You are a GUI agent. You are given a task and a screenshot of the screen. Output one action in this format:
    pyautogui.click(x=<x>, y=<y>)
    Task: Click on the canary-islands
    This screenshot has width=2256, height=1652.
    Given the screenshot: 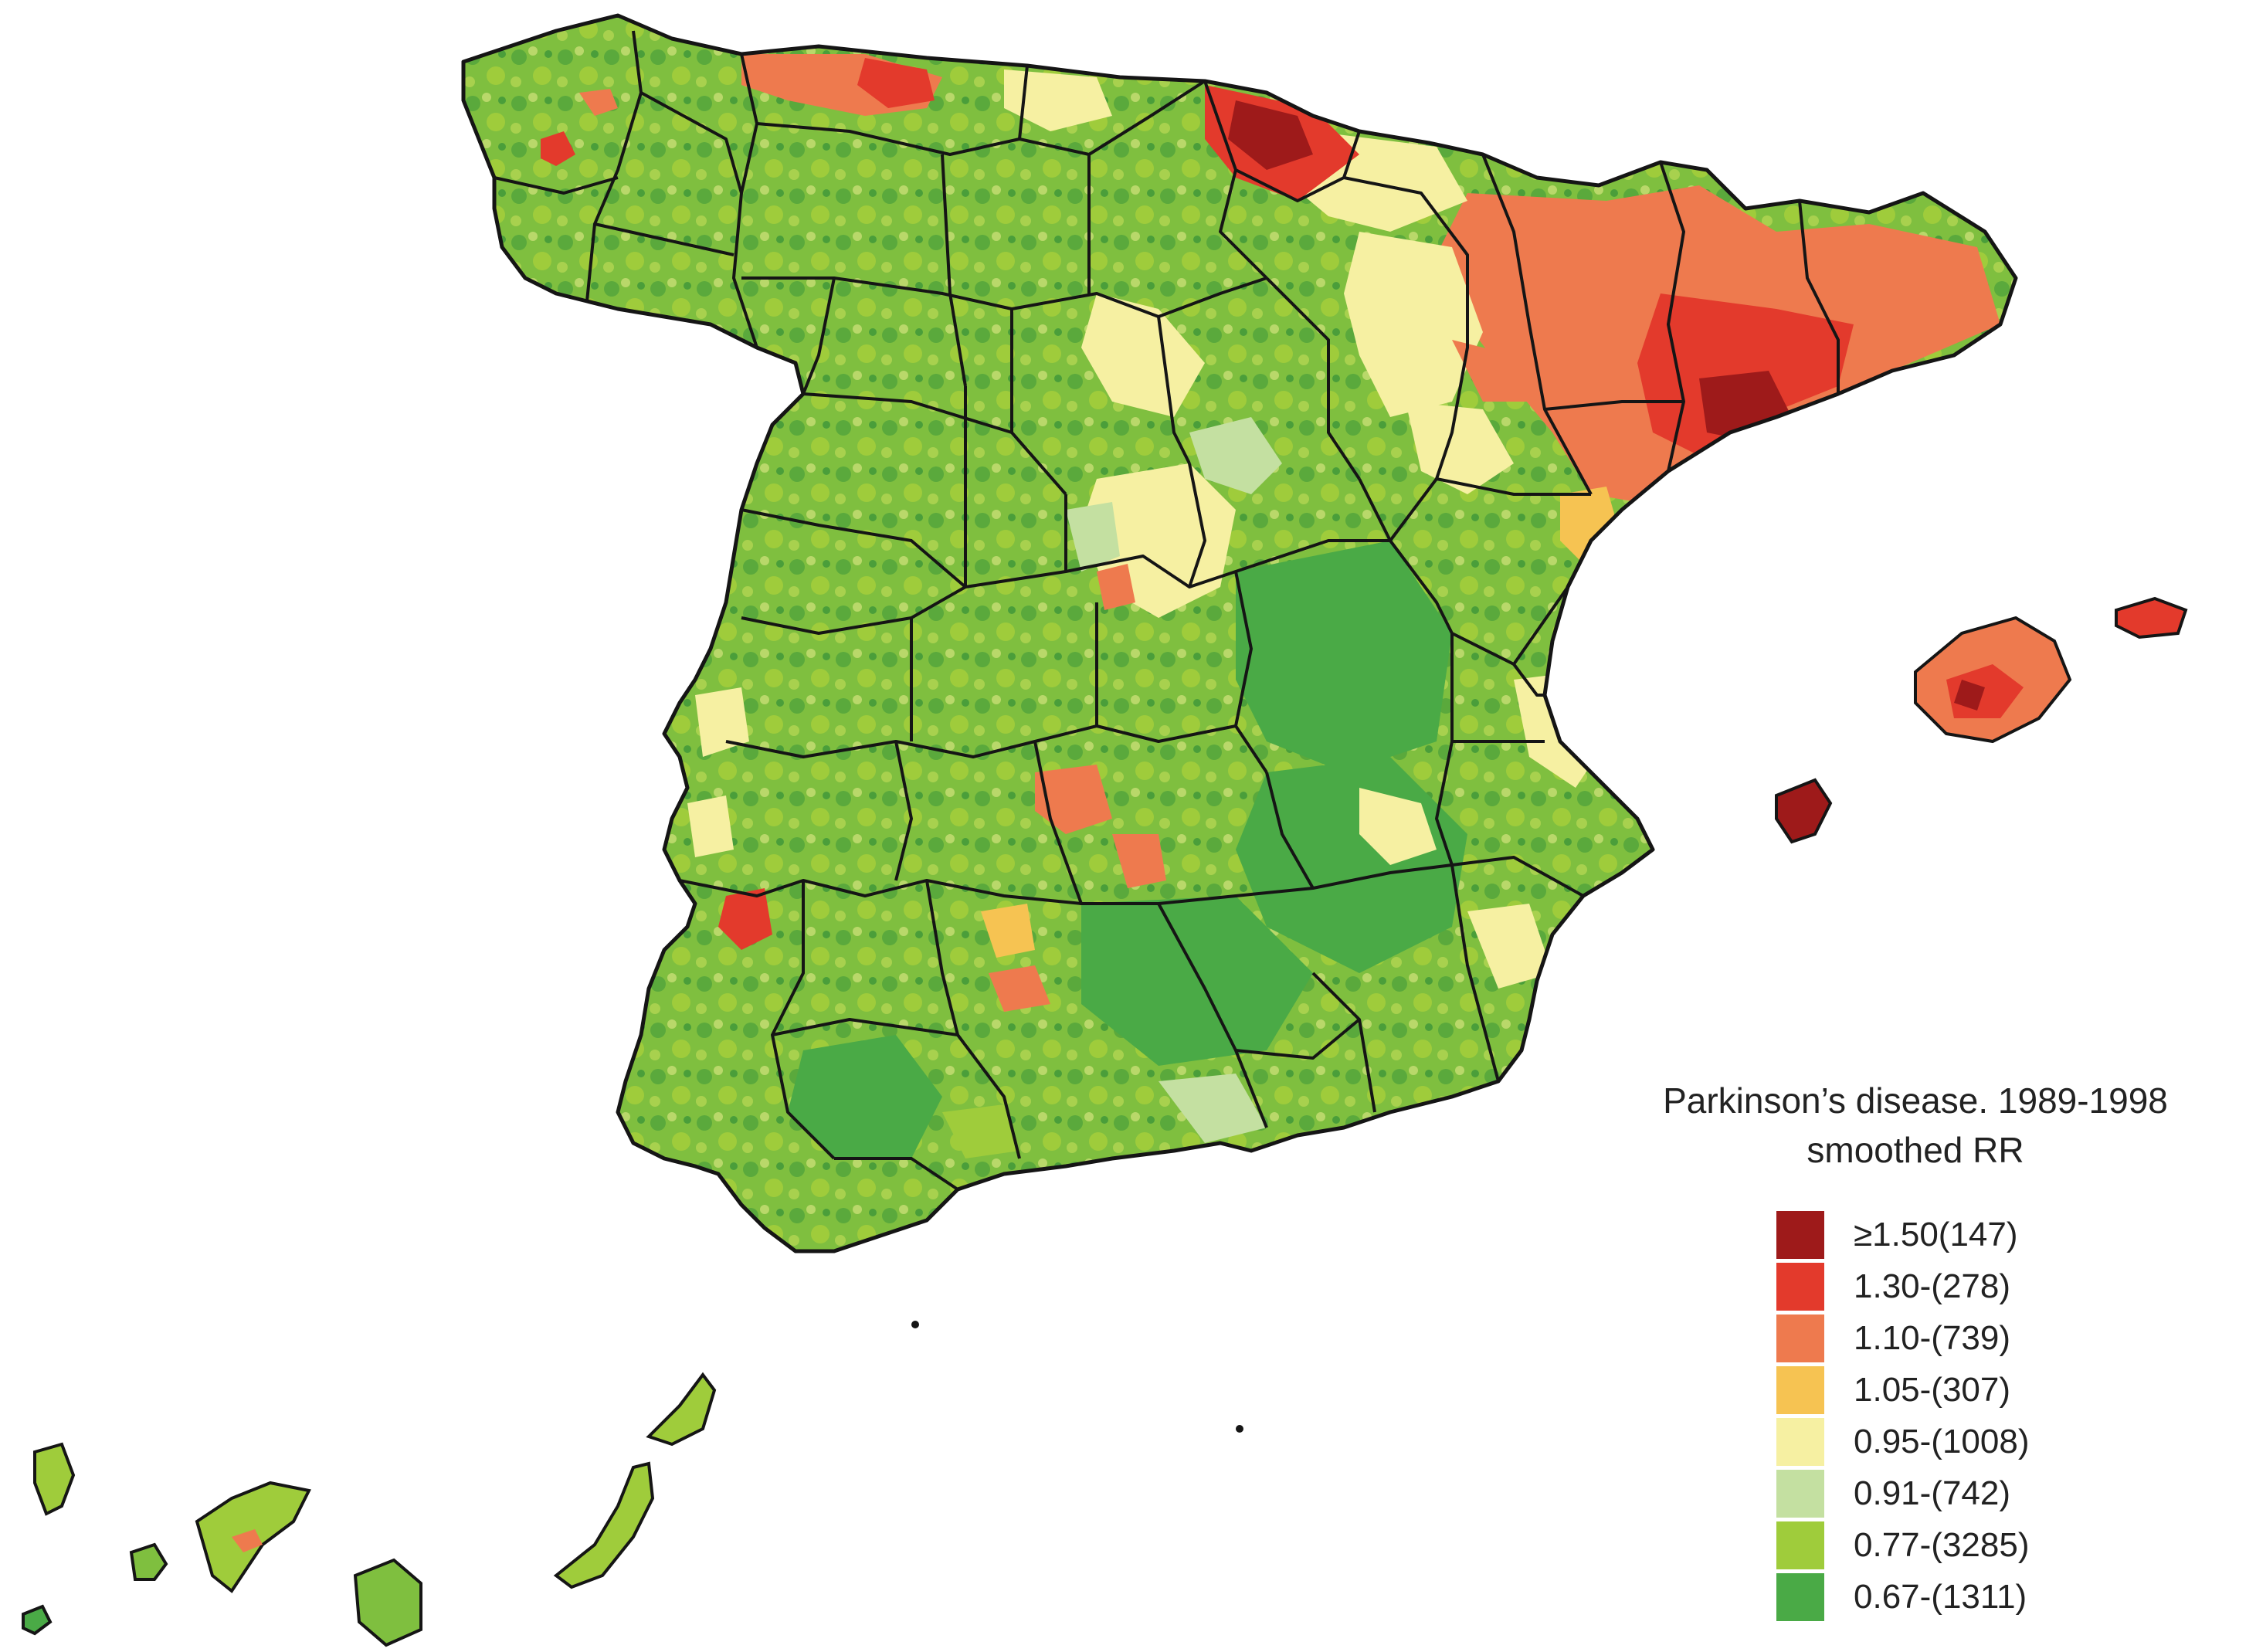 What is the action you would take?
    pyautogui.click(x=369, y=1509)
    